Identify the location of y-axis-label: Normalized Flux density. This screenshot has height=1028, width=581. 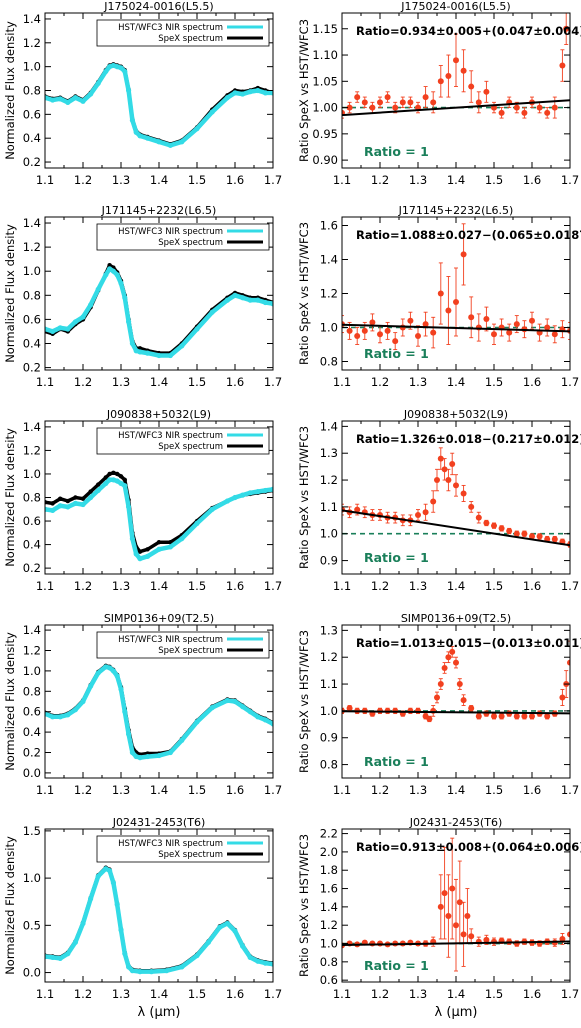
(10, 293).